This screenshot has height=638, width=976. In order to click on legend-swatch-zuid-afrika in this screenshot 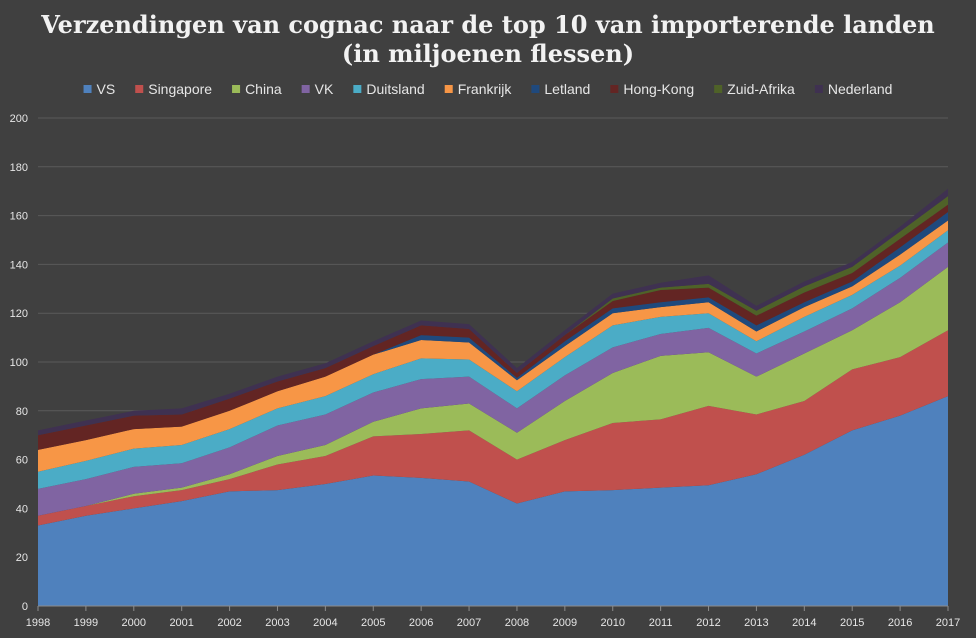, I will do `click(718, 89)`.